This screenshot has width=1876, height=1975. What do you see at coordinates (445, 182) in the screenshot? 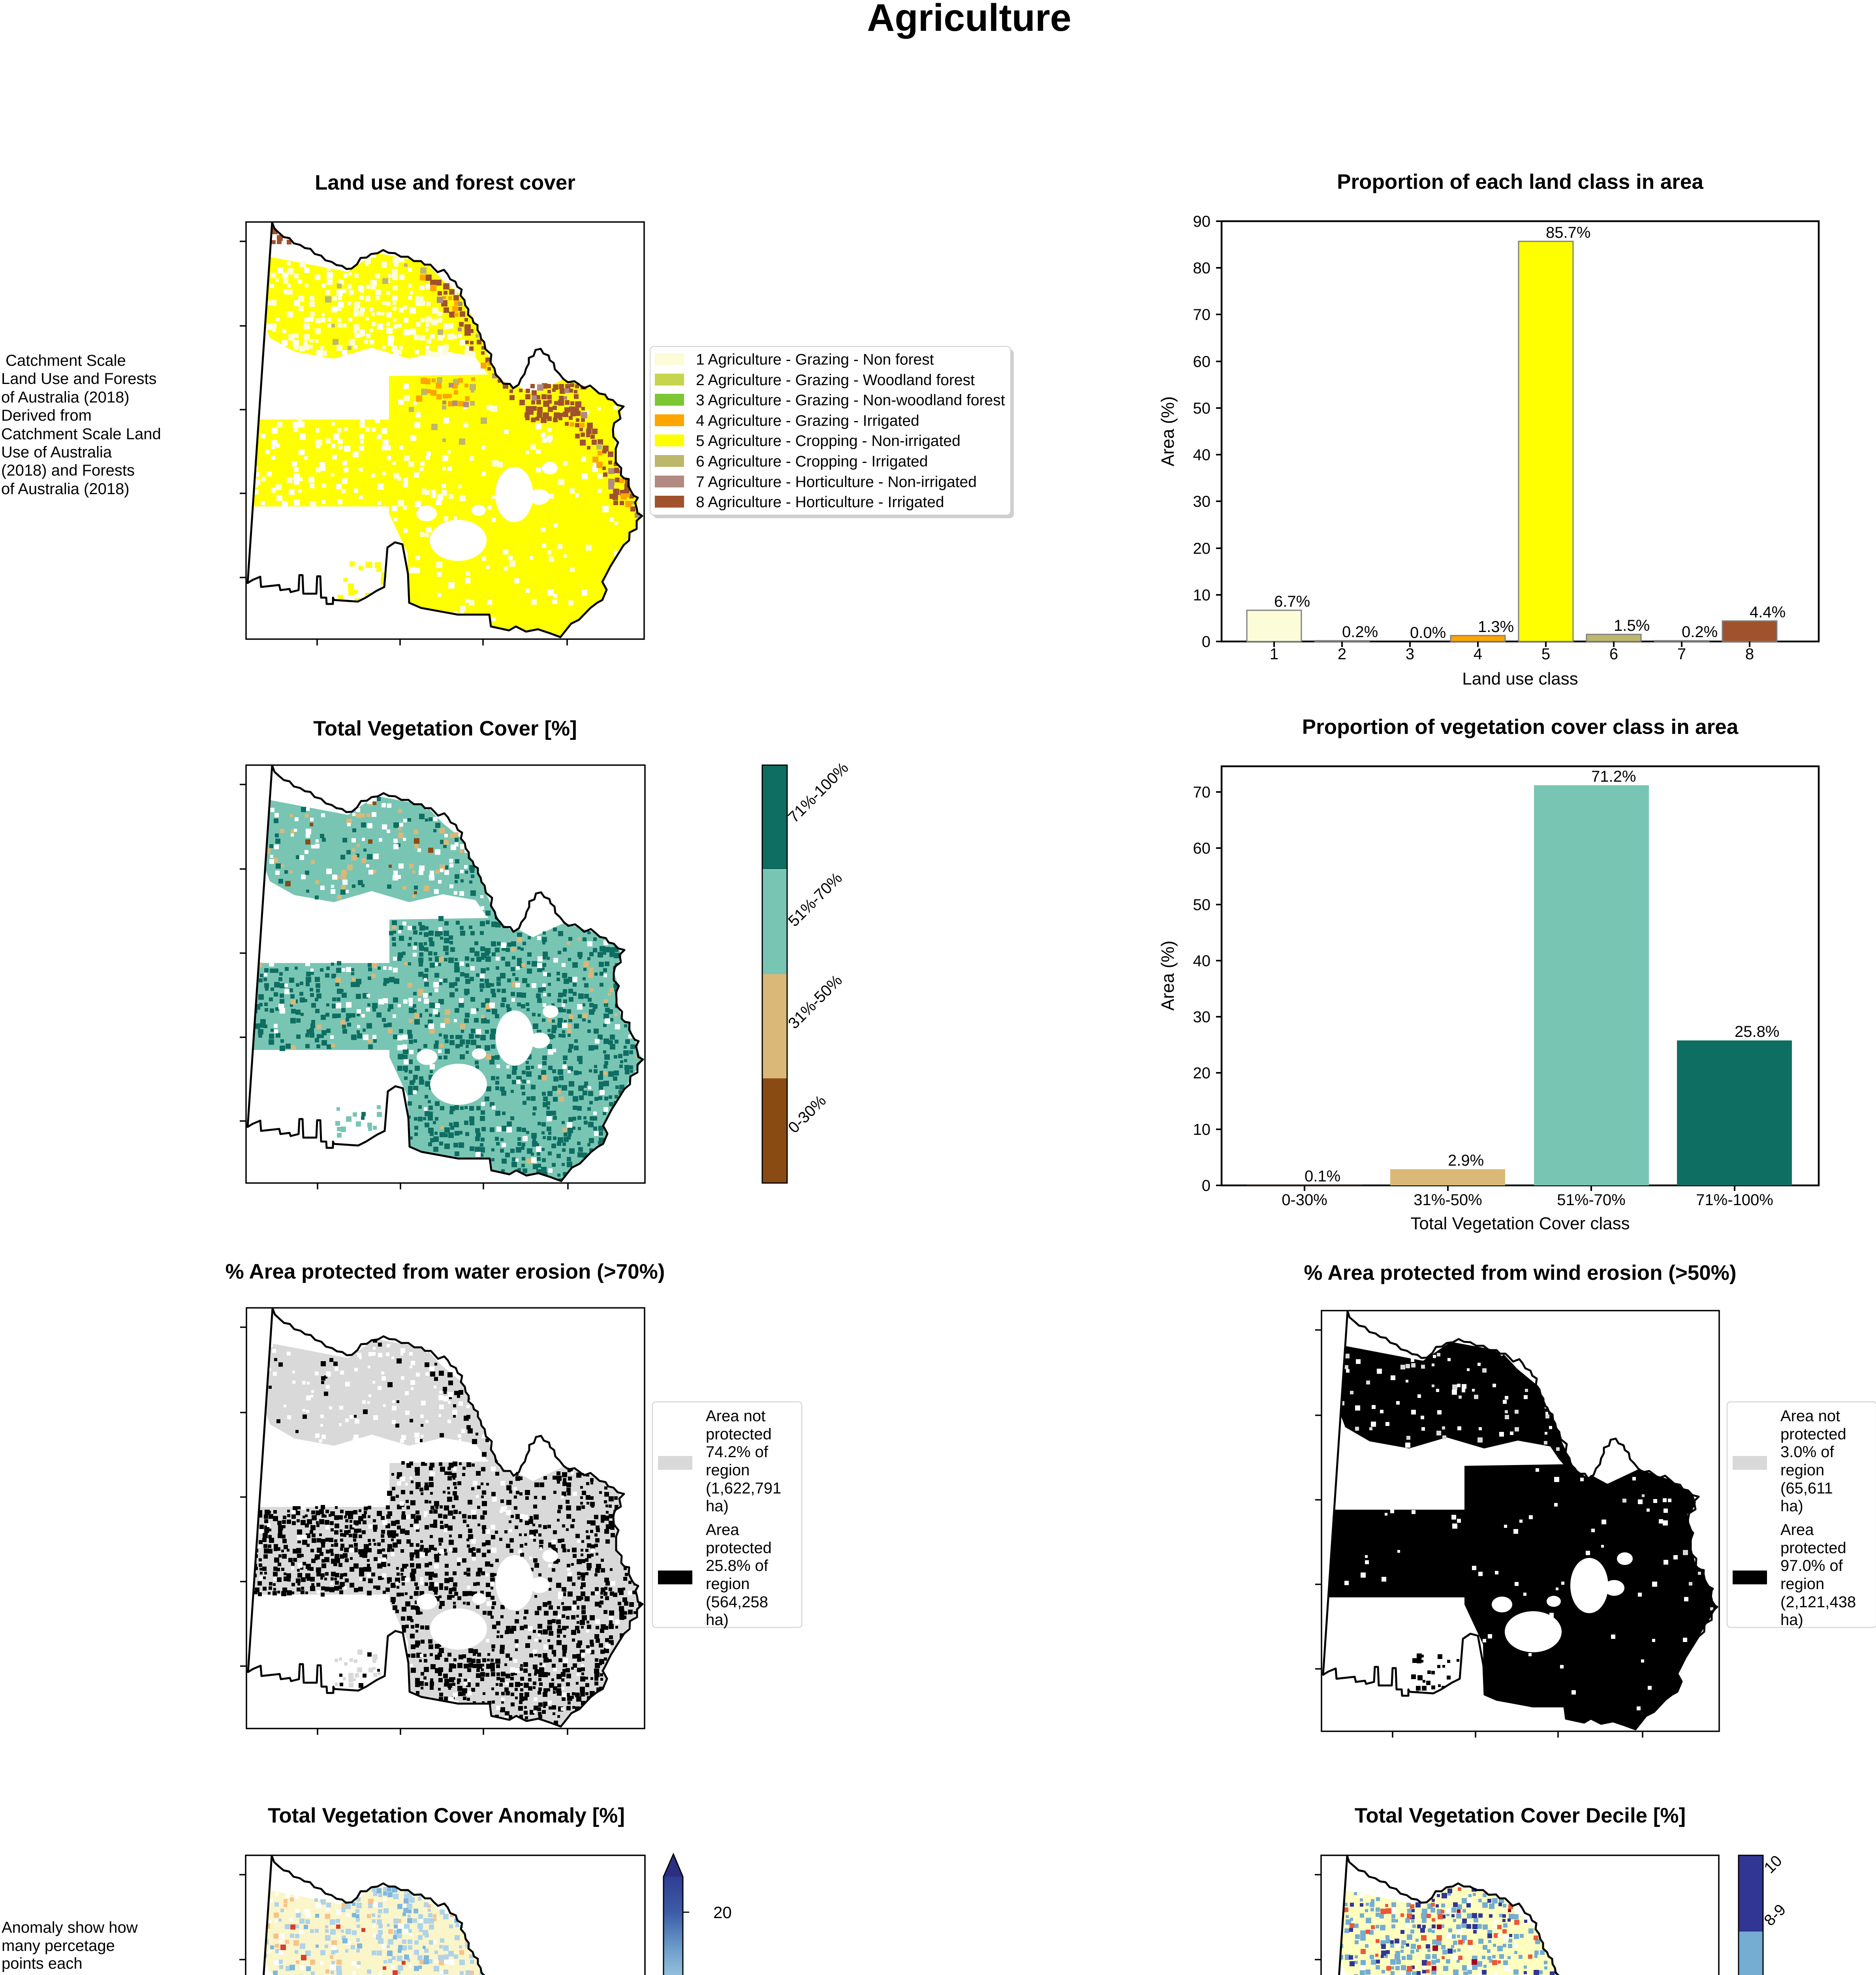
I see `svg-text: Land use and forest cover` at bounding box center [445, 182].